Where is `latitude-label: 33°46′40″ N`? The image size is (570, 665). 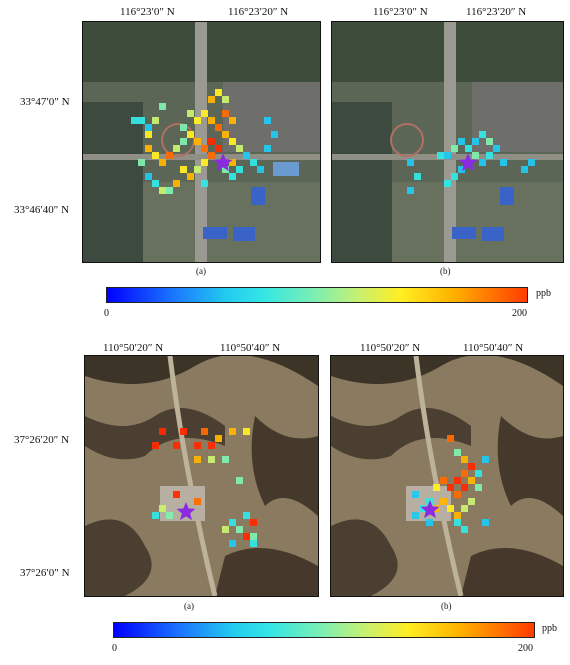
latitude-label: 33°46′40″ N is located at coordinates (42, 210).